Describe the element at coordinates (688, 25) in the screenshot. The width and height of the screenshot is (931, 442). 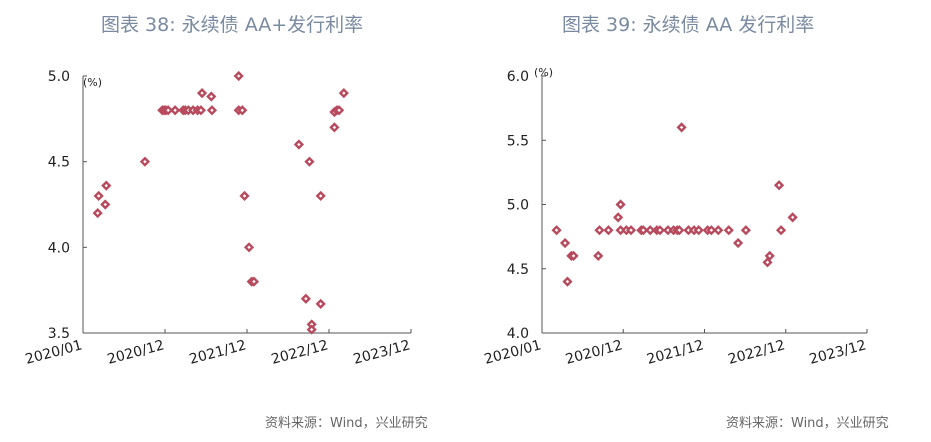
I see `chart-title: 图表 39: 永续债 AA 发行利率` at that location.